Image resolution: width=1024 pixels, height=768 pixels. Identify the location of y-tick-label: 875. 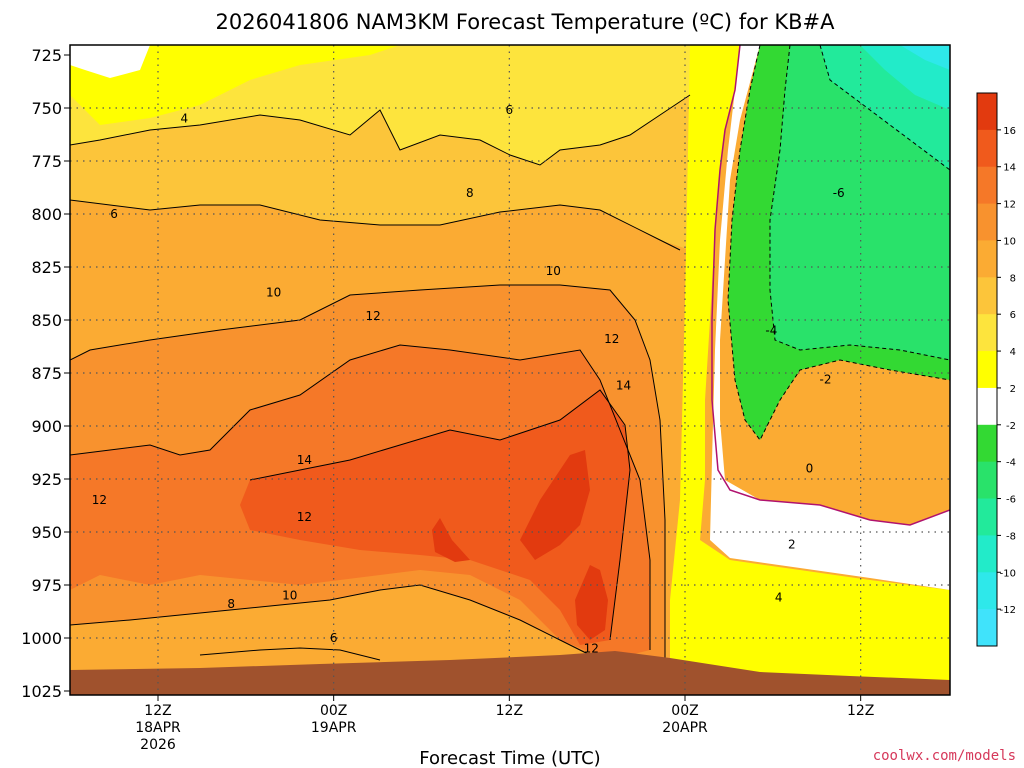
(46, 373).